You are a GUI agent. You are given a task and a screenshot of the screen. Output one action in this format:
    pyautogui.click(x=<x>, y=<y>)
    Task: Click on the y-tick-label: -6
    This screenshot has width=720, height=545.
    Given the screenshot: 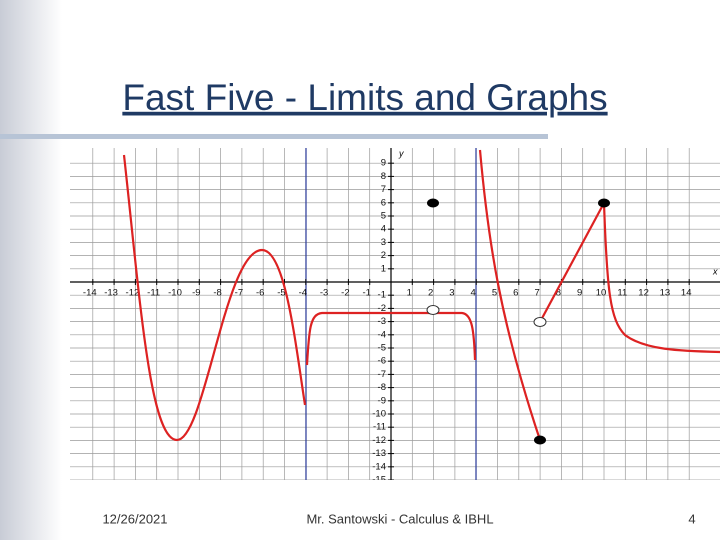 What is the action you would take?
    pyautogui.click(x=382, y=361)
    